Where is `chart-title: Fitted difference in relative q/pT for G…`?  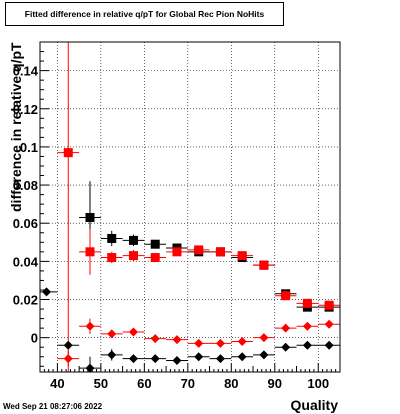 chart-title: Fitted difference in relative q/pT for G… is located at coordinates (144, 14).